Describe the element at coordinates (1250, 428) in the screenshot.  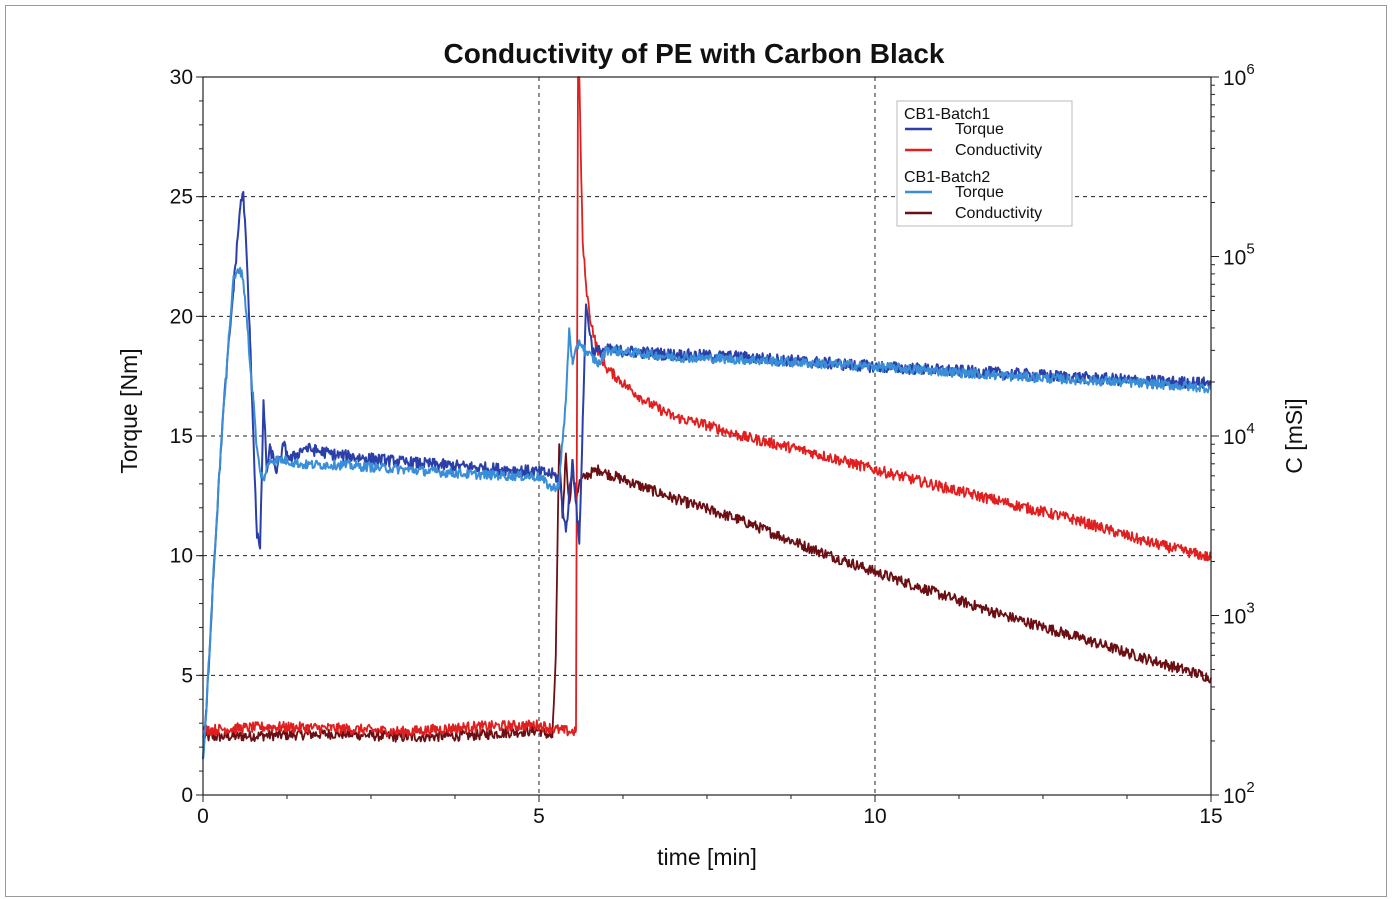
I see `y2-tick-exponent: 4` at that location.